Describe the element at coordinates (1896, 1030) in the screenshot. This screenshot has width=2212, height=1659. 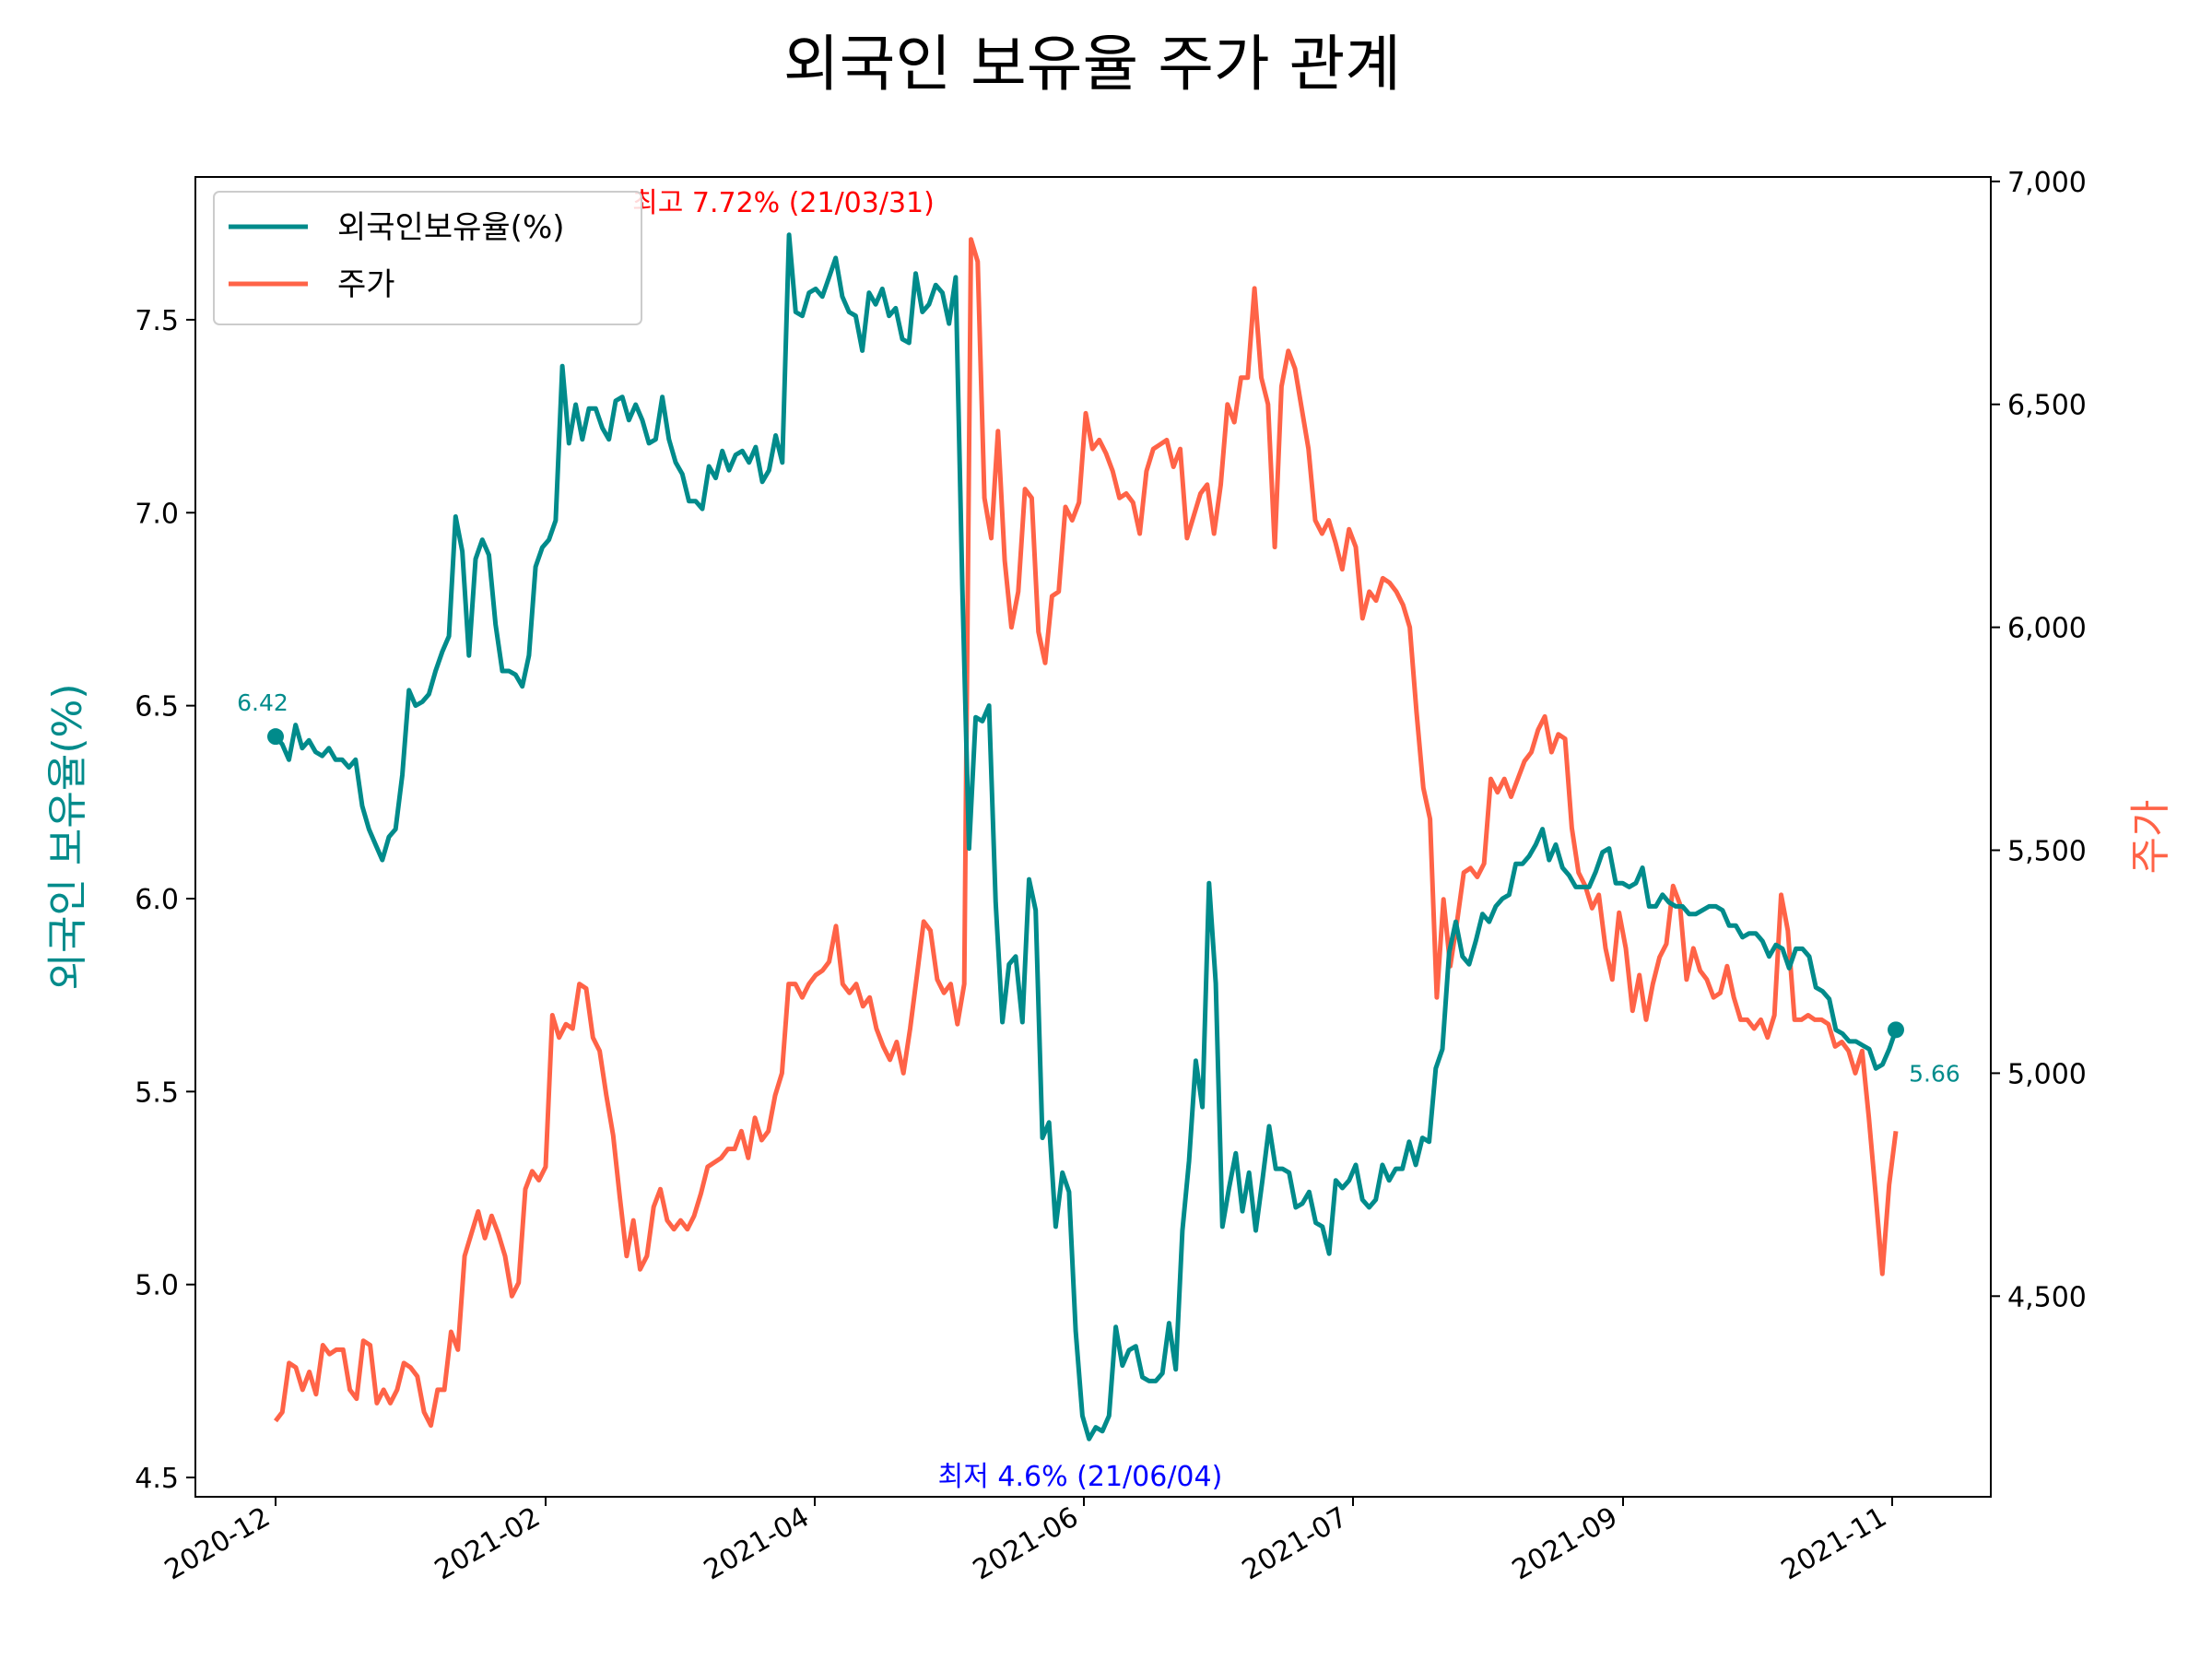
I see `end-point-marker` at that location.